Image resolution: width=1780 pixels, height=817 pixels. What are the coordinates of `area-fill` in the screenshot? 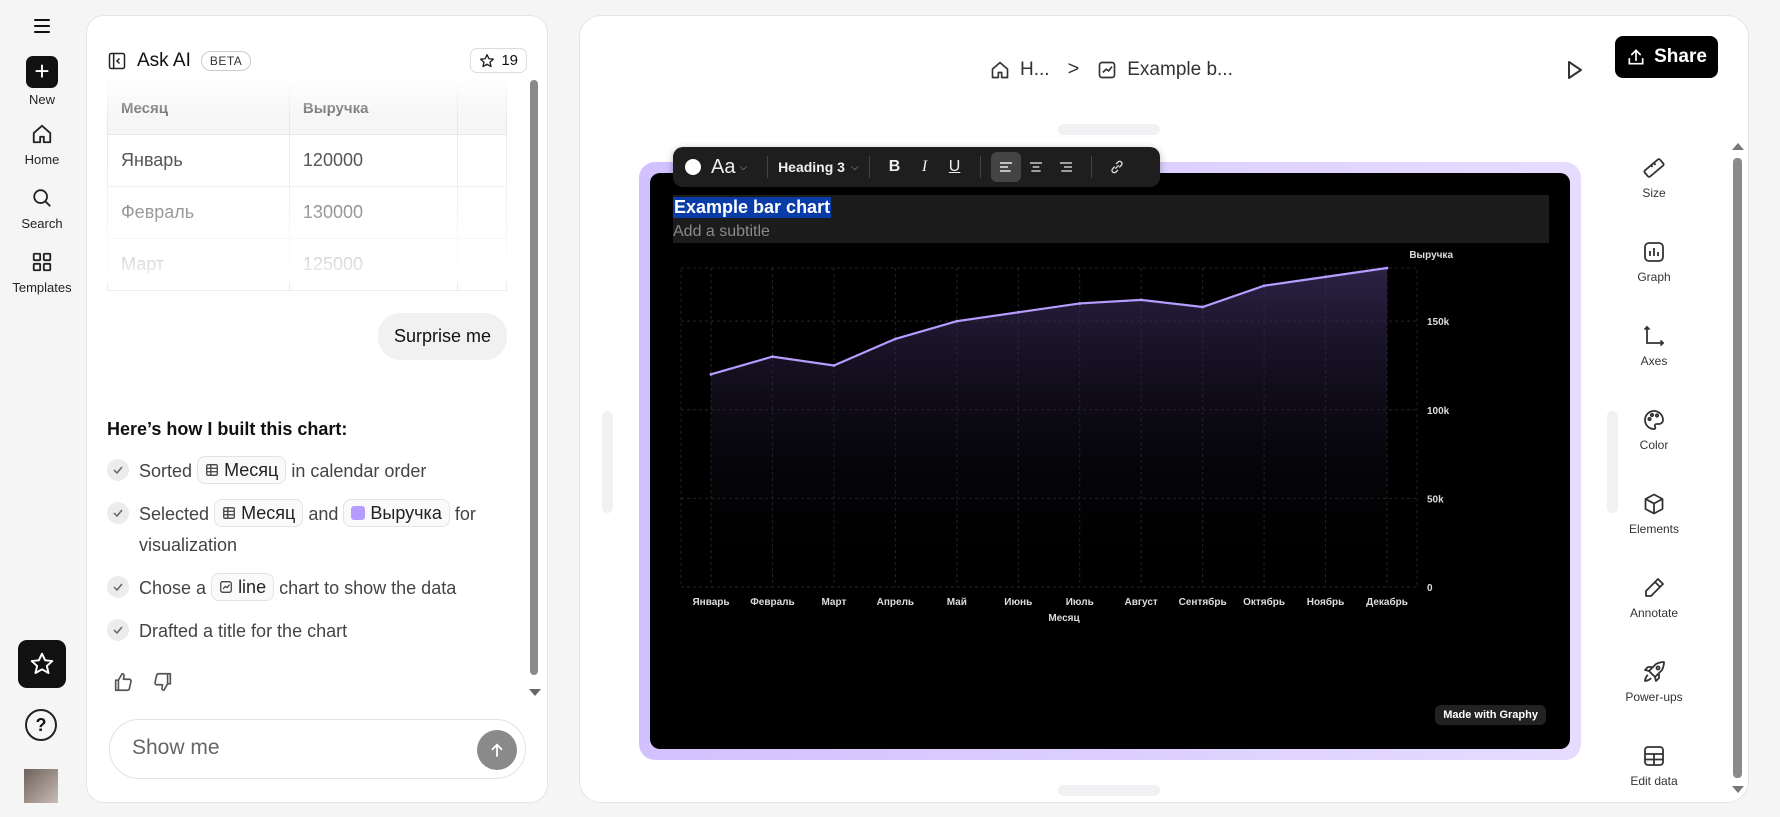 It's located at (1049, 427).